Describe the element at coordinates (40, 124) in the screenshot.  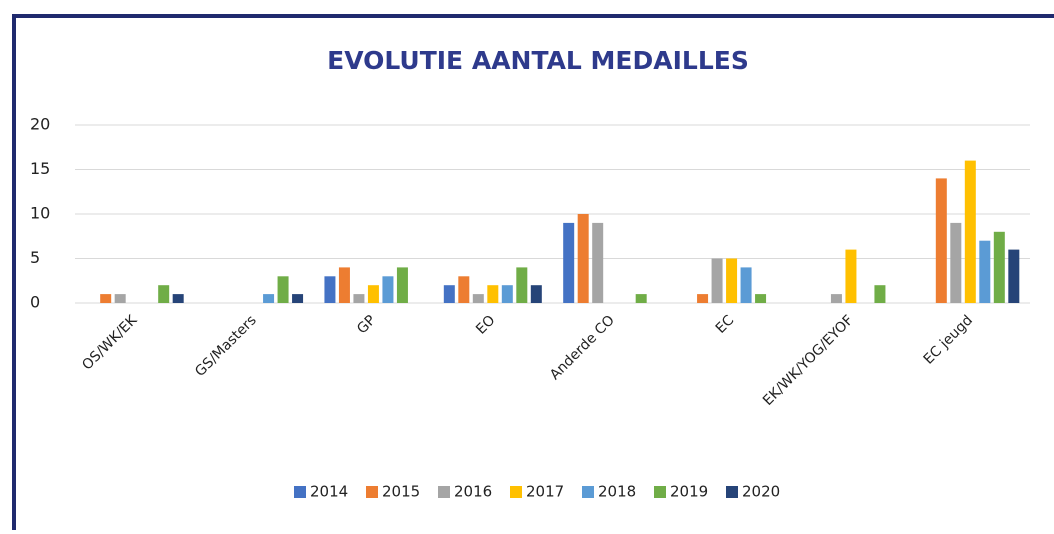
I see `y-tick-label: 20` at that location.